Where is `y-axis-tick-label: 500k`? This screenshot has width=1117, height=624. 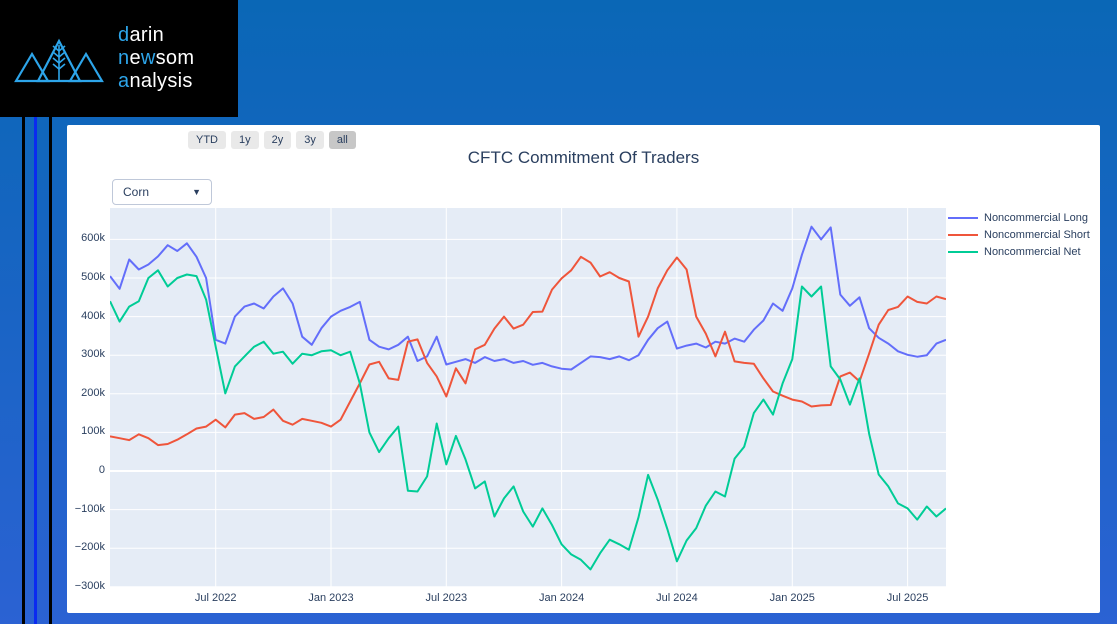
y-axis-tick-label: 500k is located at coordinates (93, 277).